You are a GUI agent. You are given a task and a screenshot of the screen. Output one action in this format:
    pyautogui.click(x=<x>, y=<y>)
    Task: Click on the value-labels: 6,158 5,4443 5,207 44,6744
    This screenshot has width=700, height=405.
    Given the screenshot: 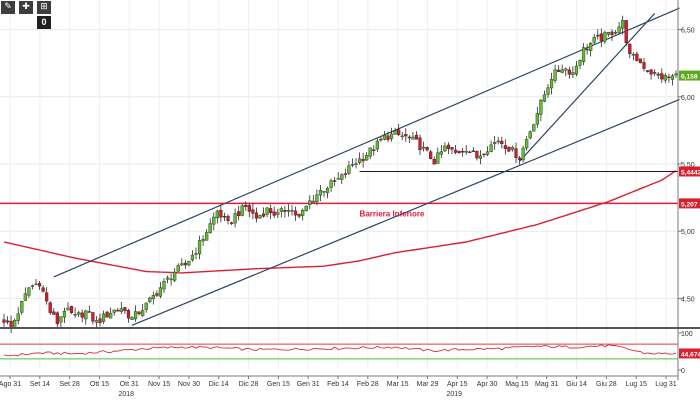 What is the action you would take?
    pyautogui.click(x=689, y=214)
    